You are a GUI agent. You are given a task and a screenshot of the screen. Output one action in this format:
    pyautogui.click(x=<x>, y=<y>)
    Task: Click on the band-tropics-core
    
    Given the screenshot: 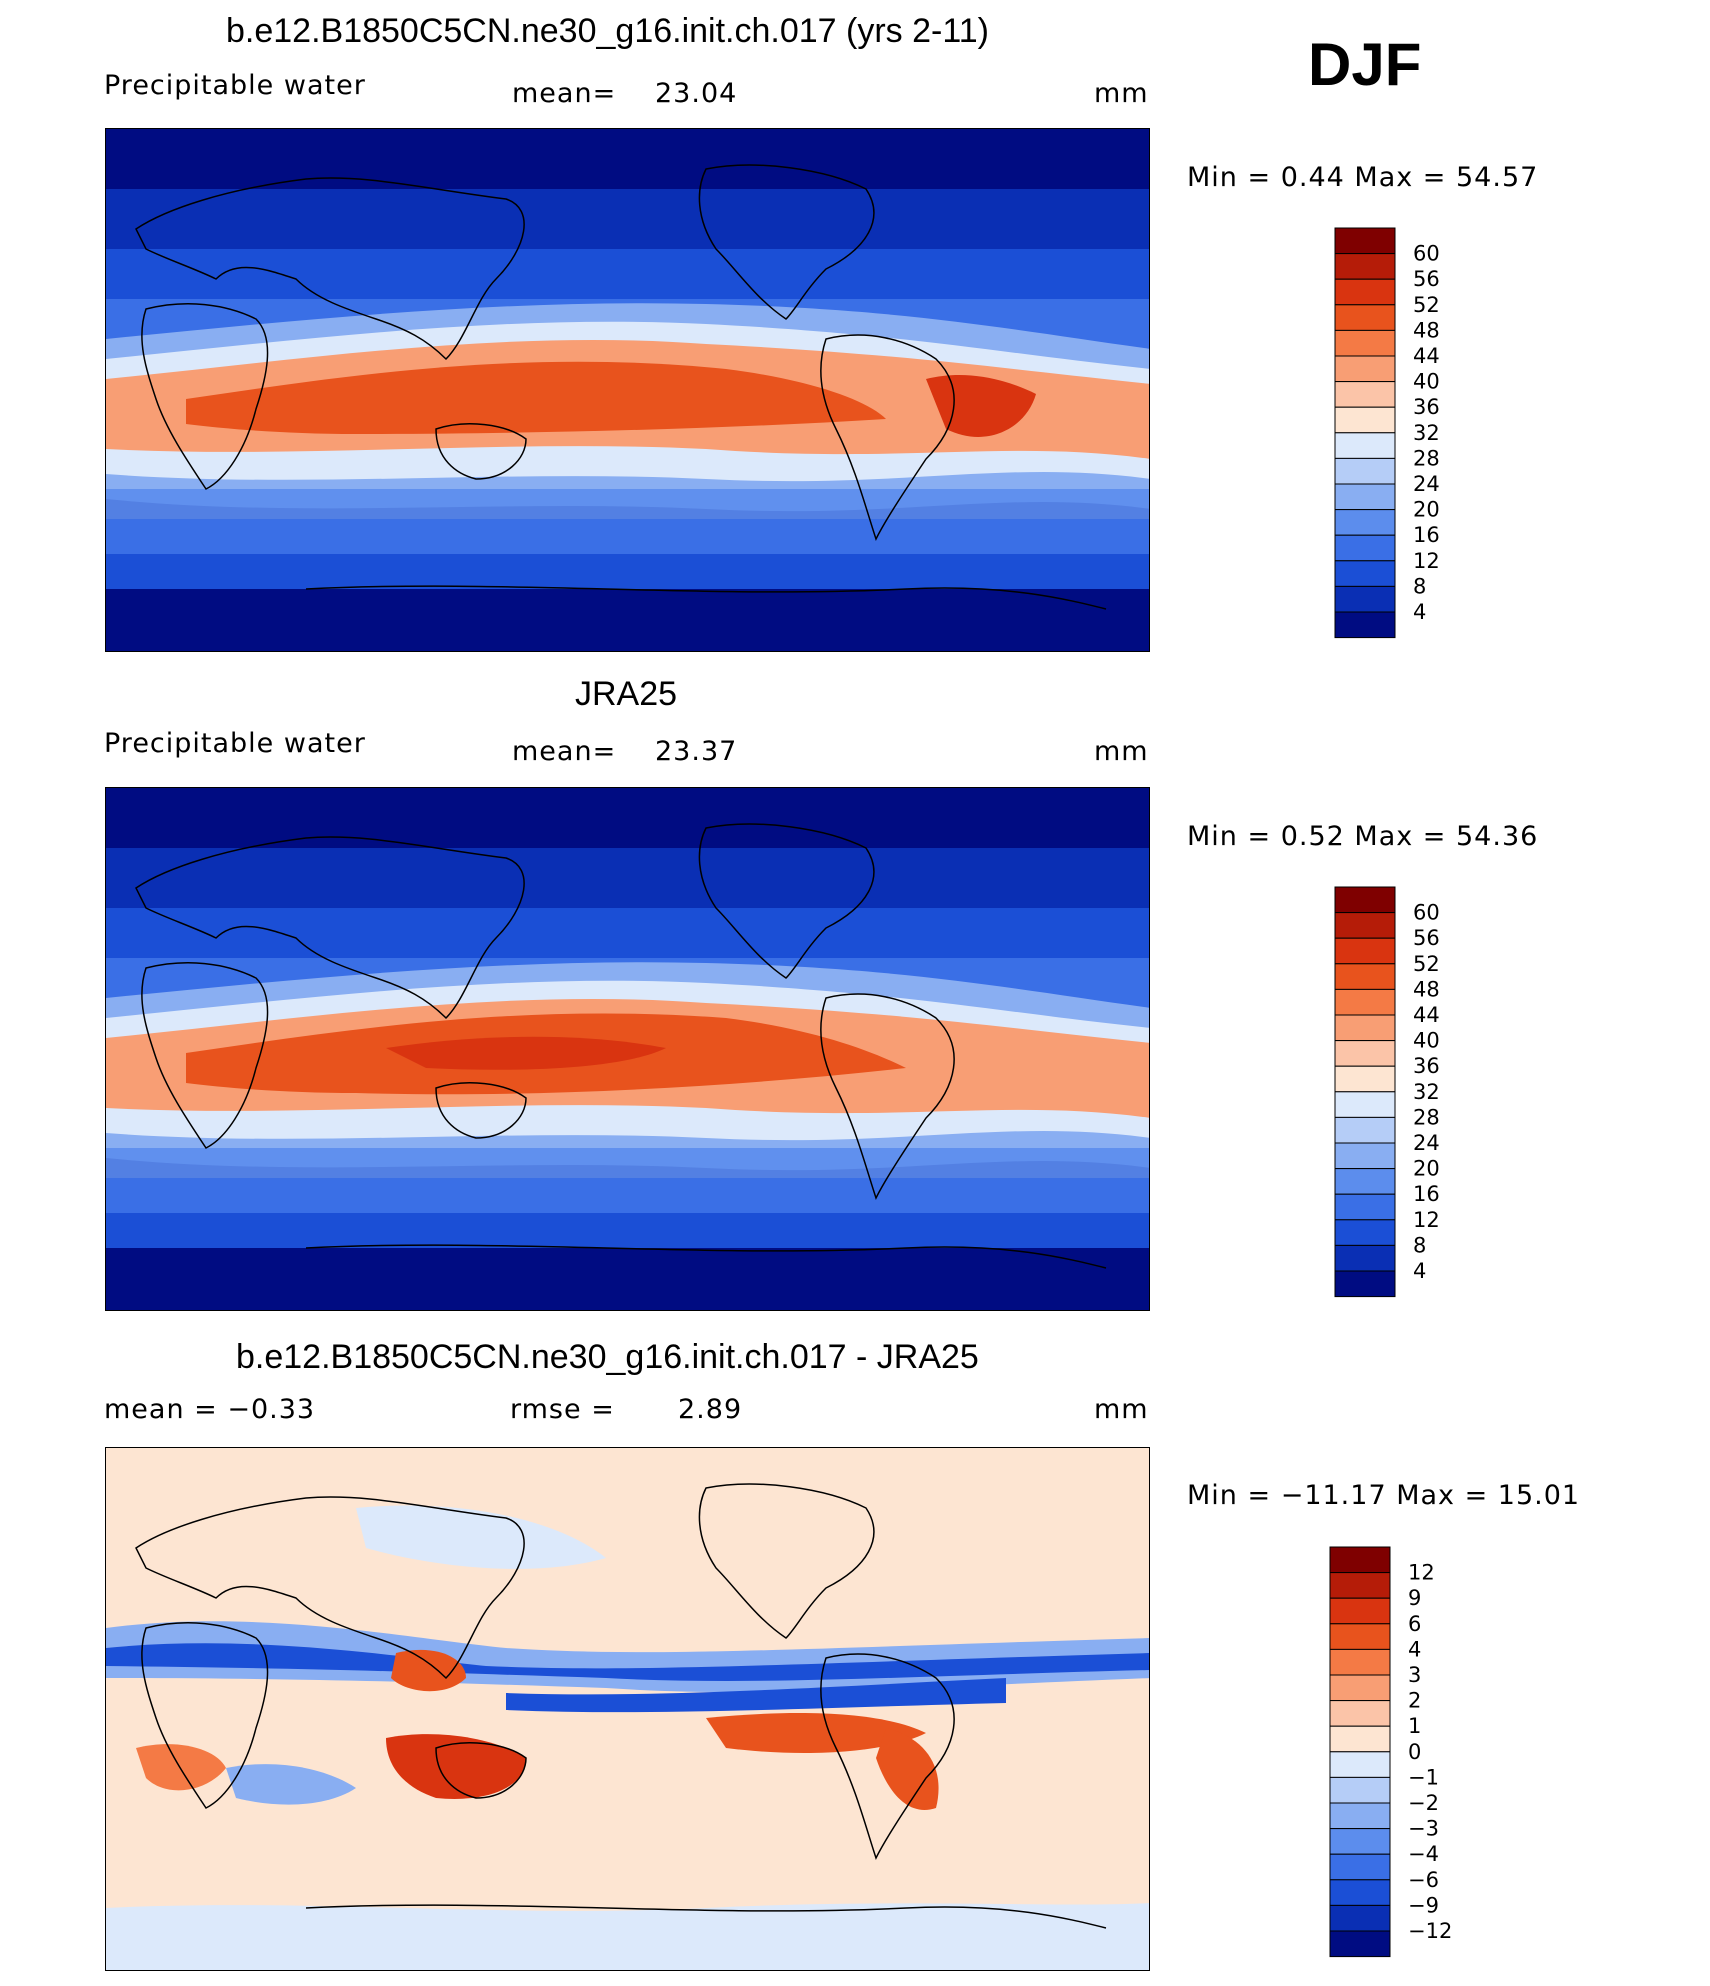 What is the action you would take?
    pyautogui.click(x=536, y=397)
    